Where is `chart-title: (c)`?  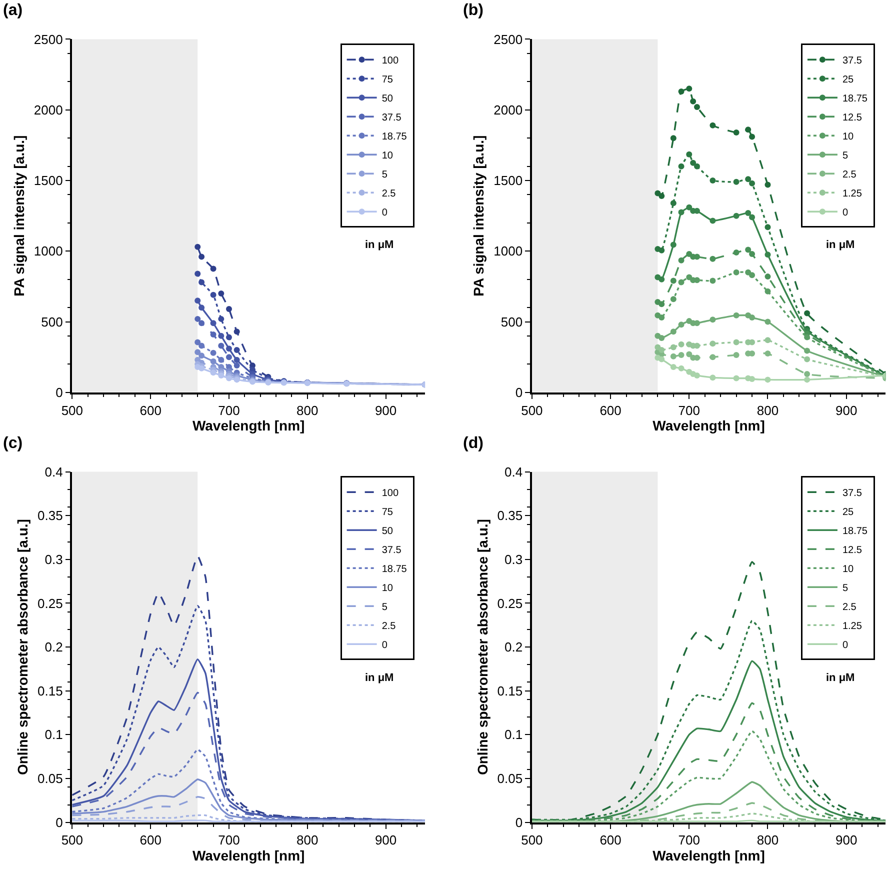 chart-title: (c) is located at coordinates (13, 443).